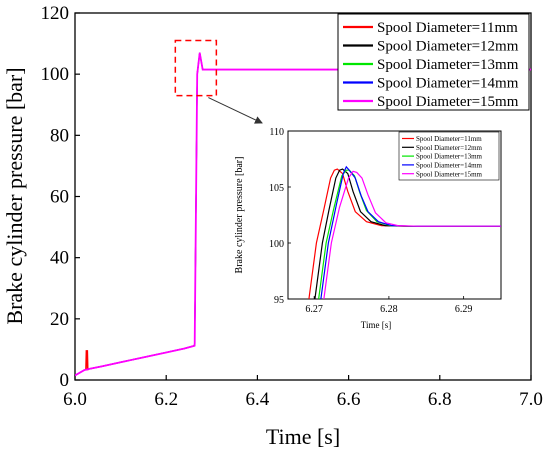  What do you see at coordinates (276, 188) in the screenshot?
I see `inset-y-tick-label: 105` at bounding box center [276, 188].